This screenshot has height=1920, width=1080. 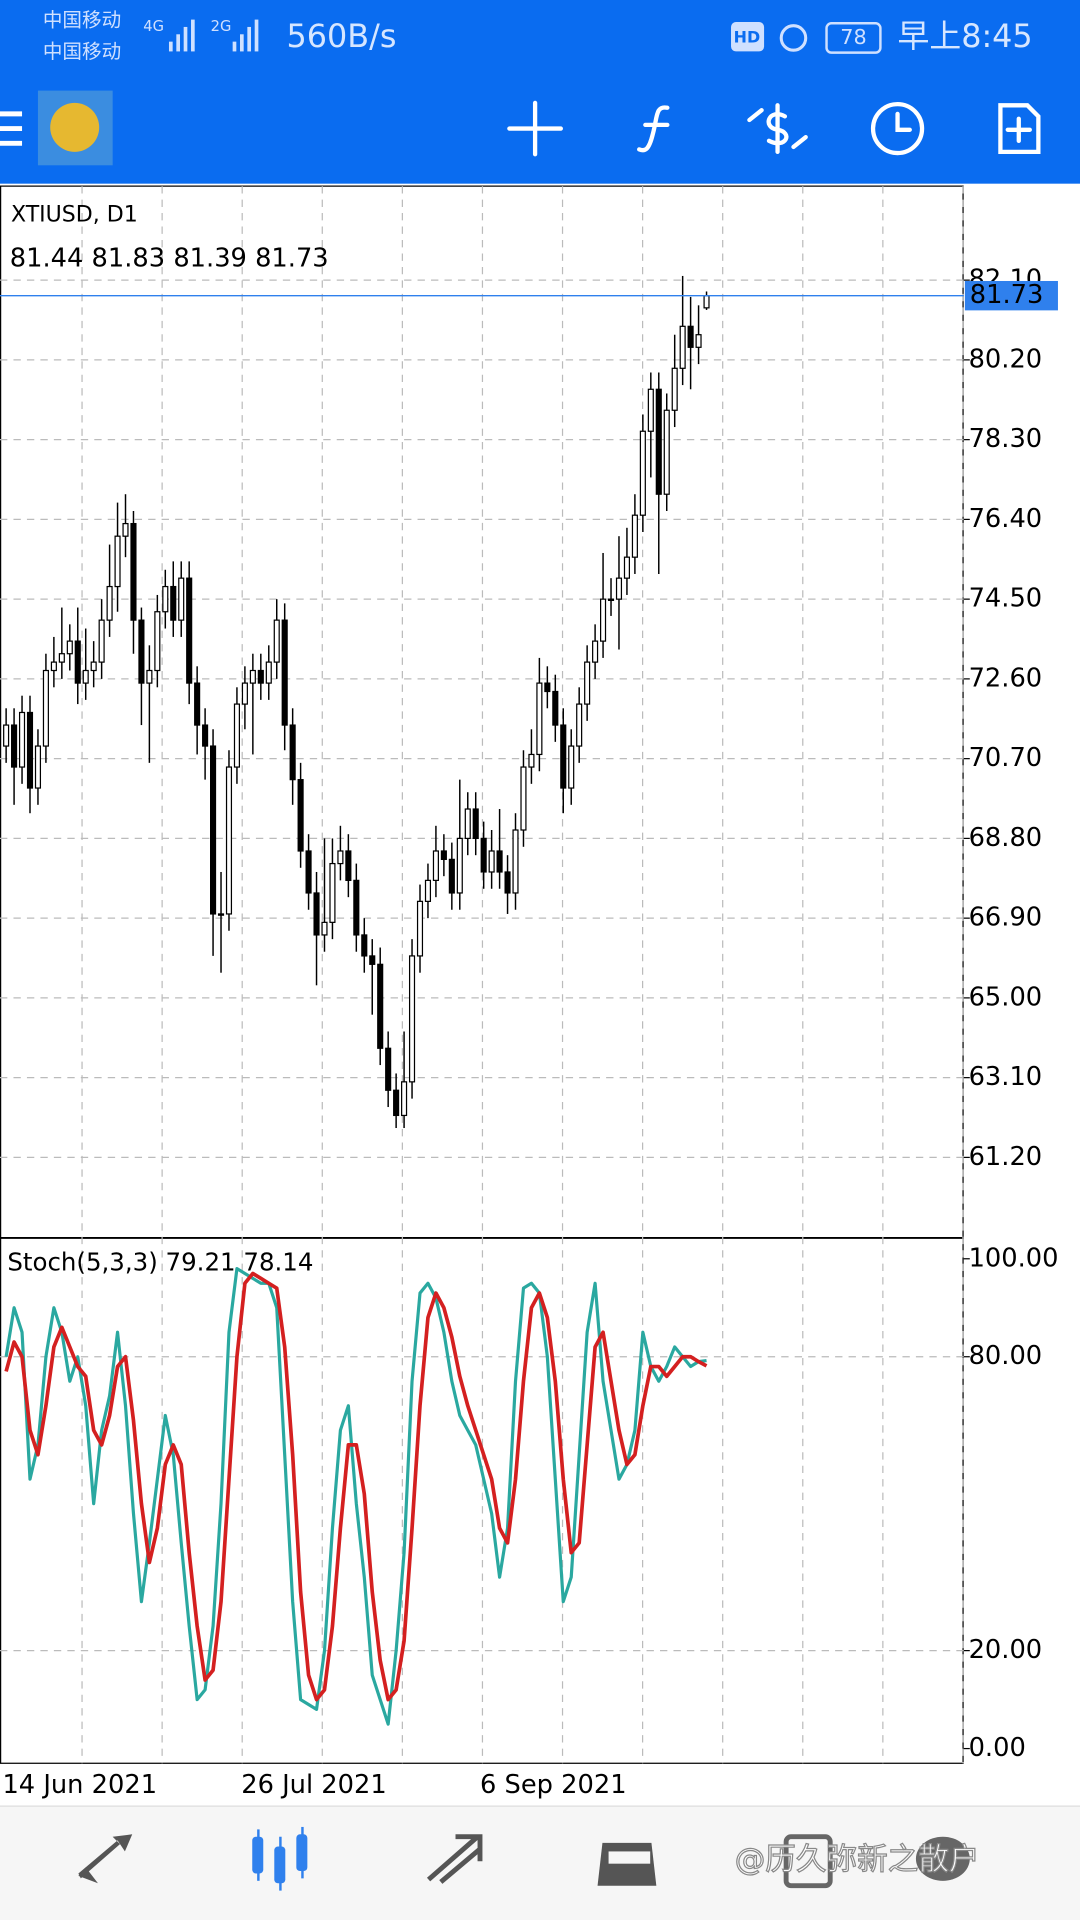 I want to click on timeframe-button, so click(x=897, y=128).